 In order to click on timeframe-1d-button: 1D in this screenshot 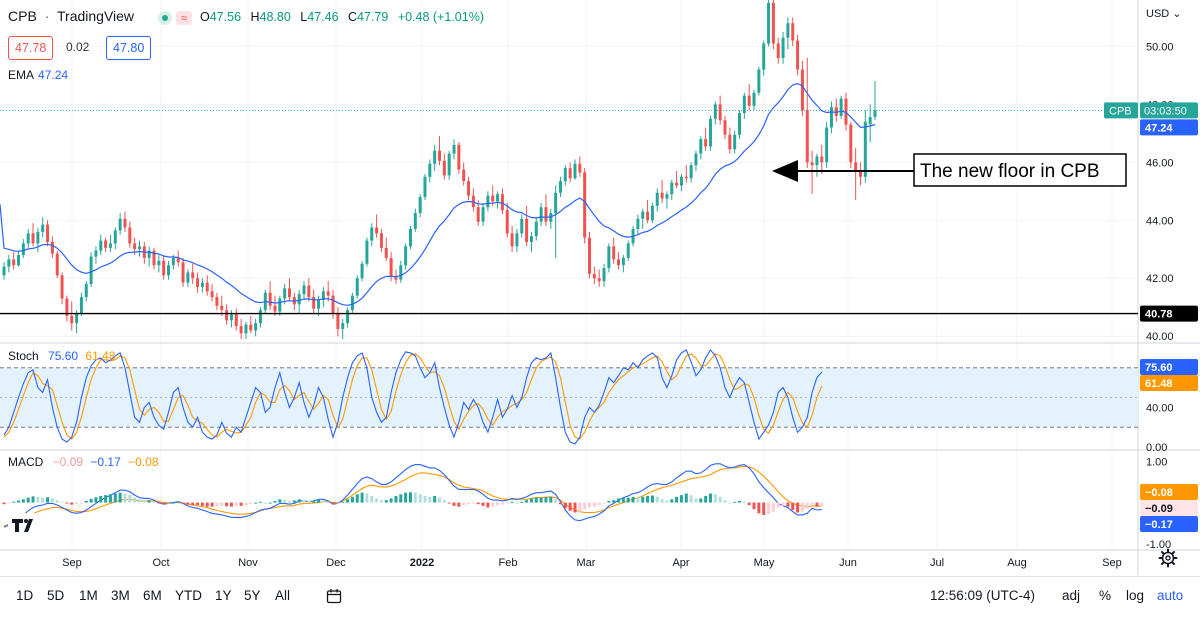, I will do `click(25, 595)`.